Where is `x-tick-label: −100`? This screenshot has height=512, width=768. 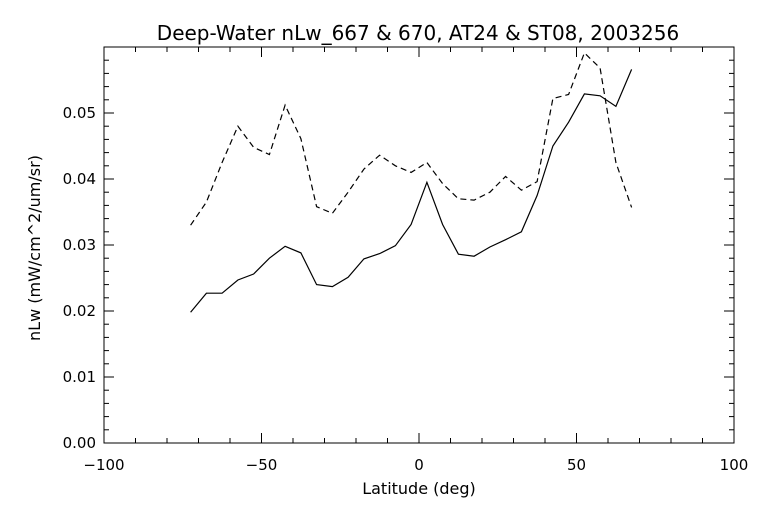
x-tick-label: −100 is located at coordinates (103, 465).